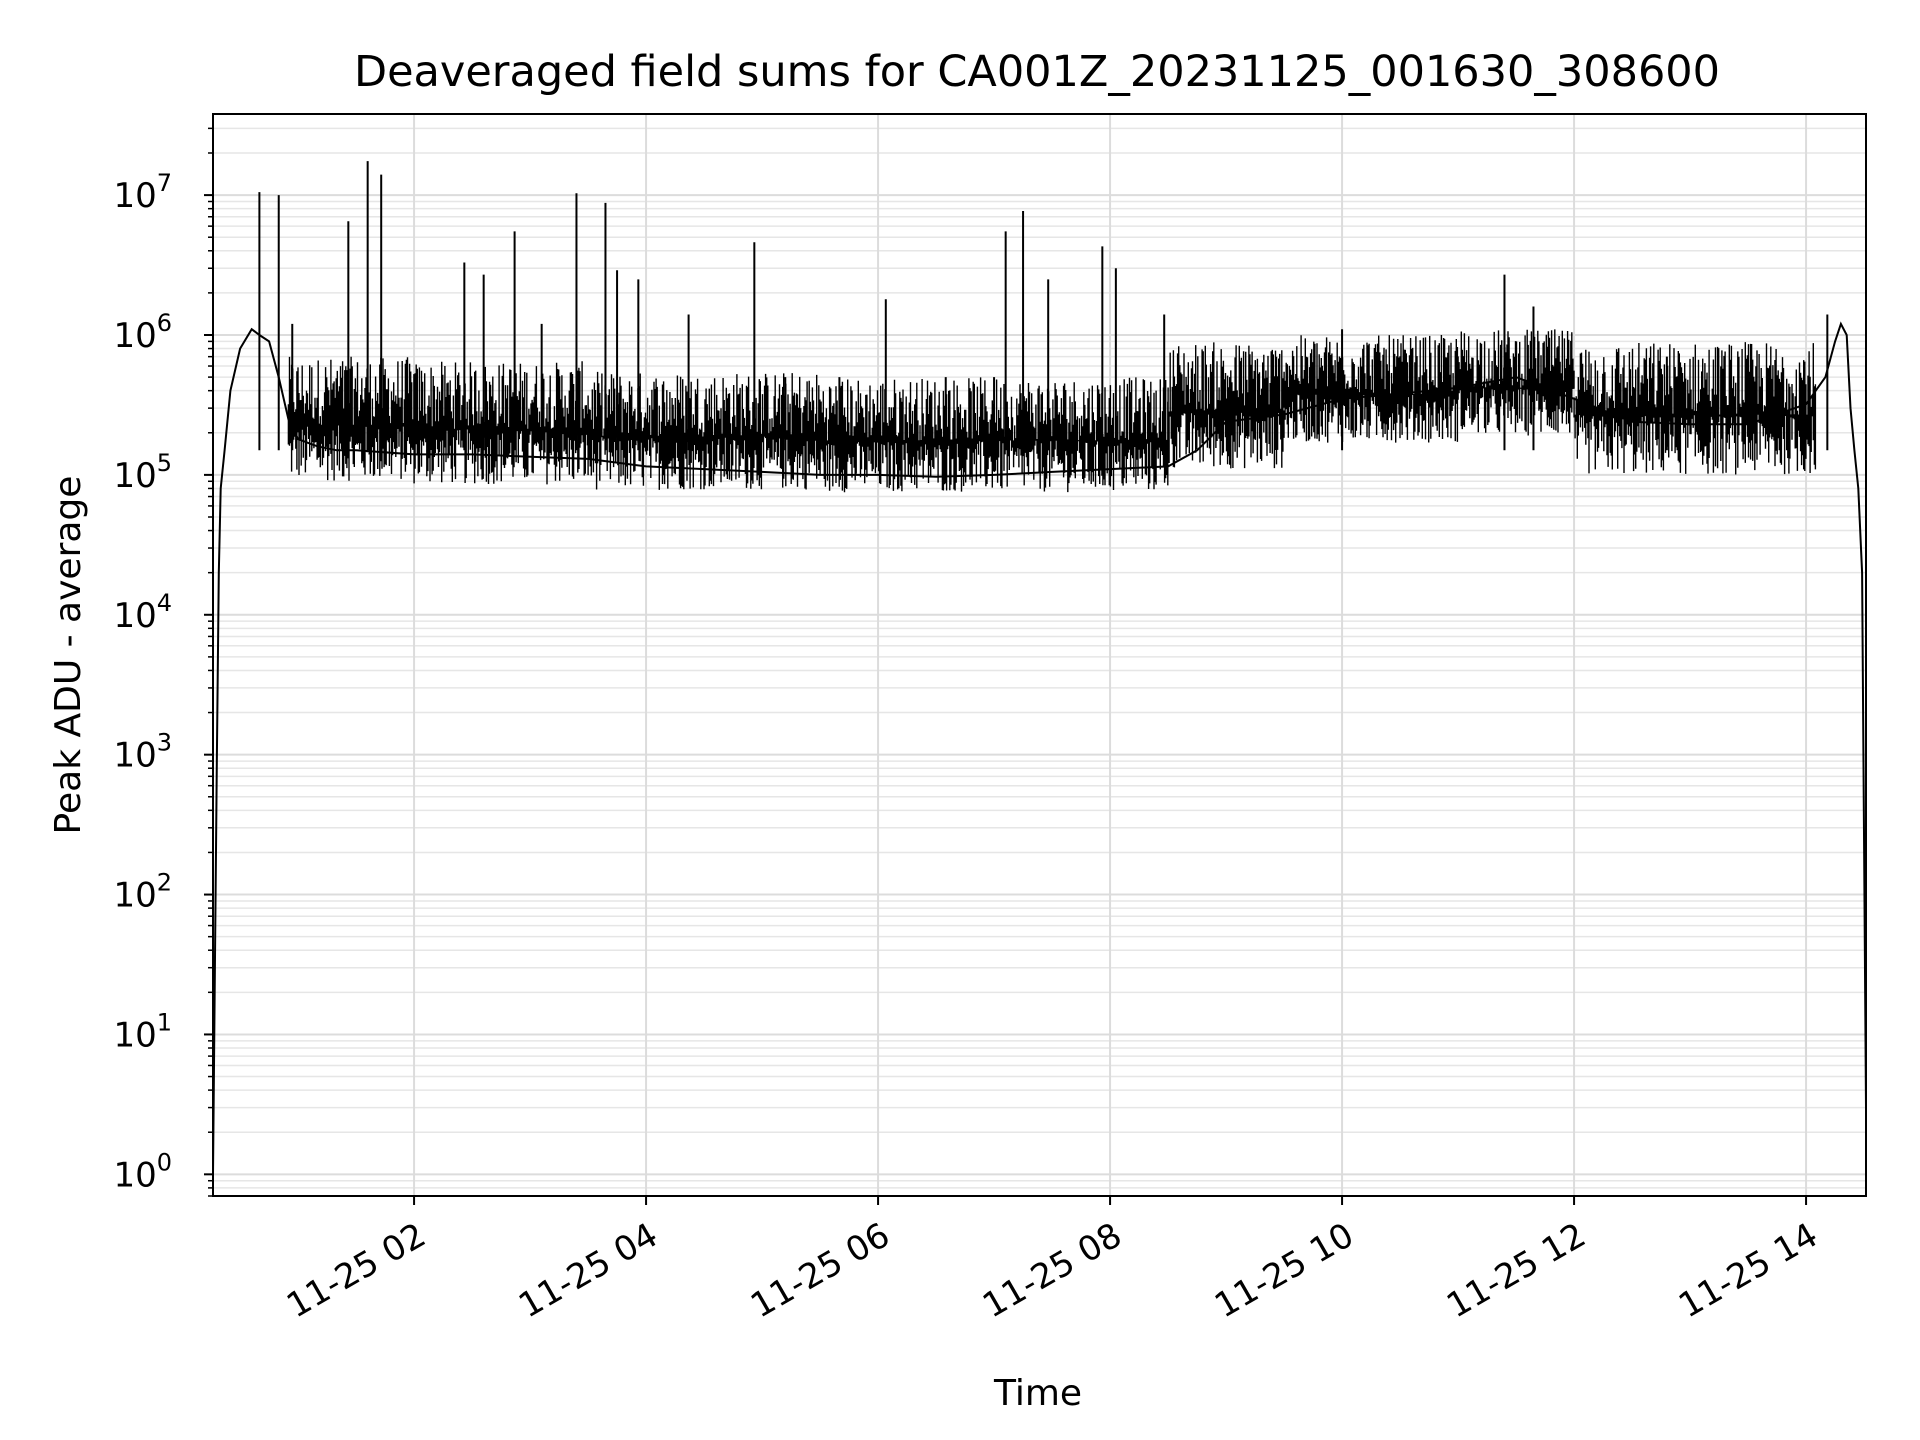  I want to click on series-noise, so click(1052, 411).